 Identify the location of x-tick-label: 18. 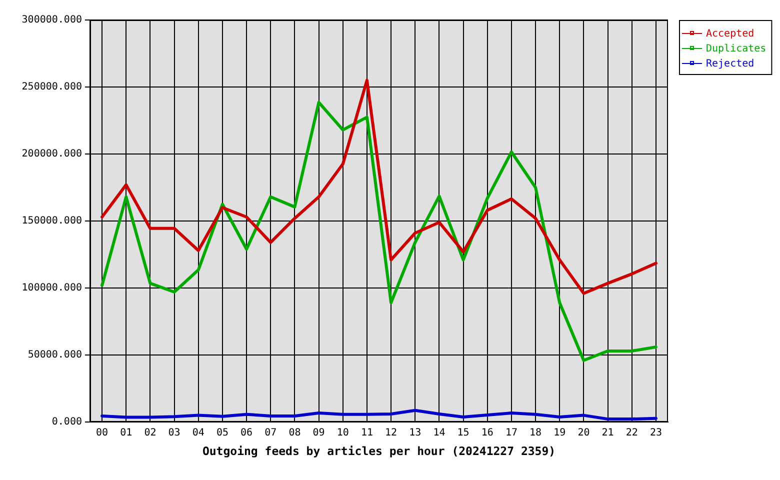
(536, 433).